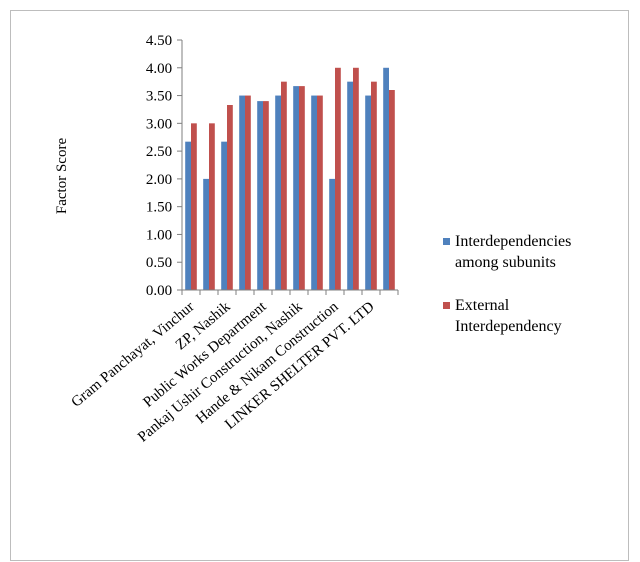 Image resolution: width=640 pixels, height=562 pixels. Describe the element at coordinates (133, 355) in the screenshot. I see `x-tick-label: Gram Panchayat, Vinchur` at that location.